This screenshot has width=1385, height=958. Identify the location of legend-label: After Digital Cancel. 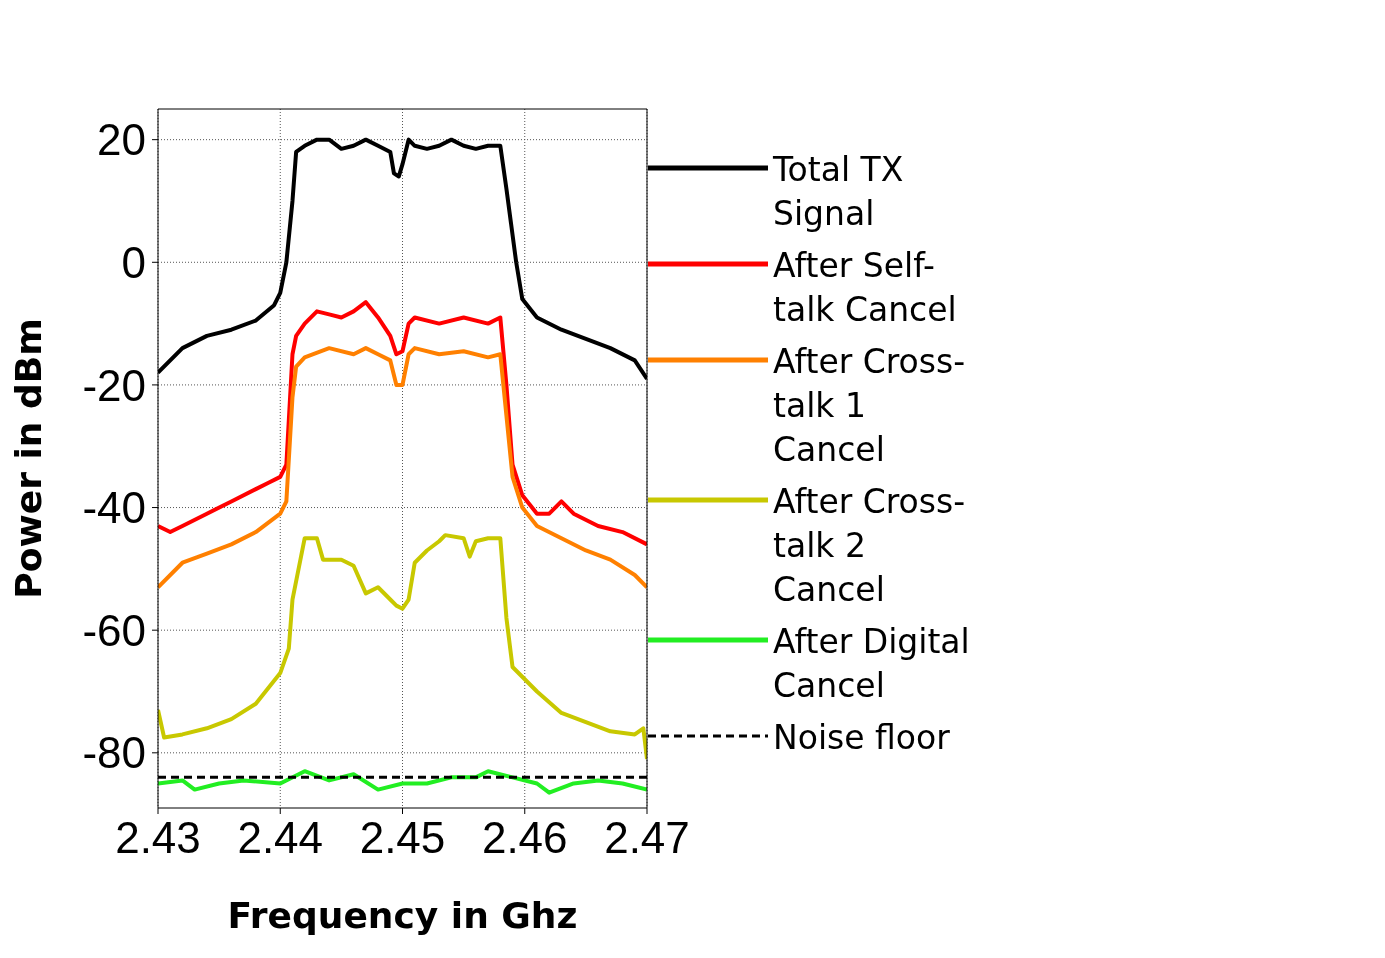
(872, 664).